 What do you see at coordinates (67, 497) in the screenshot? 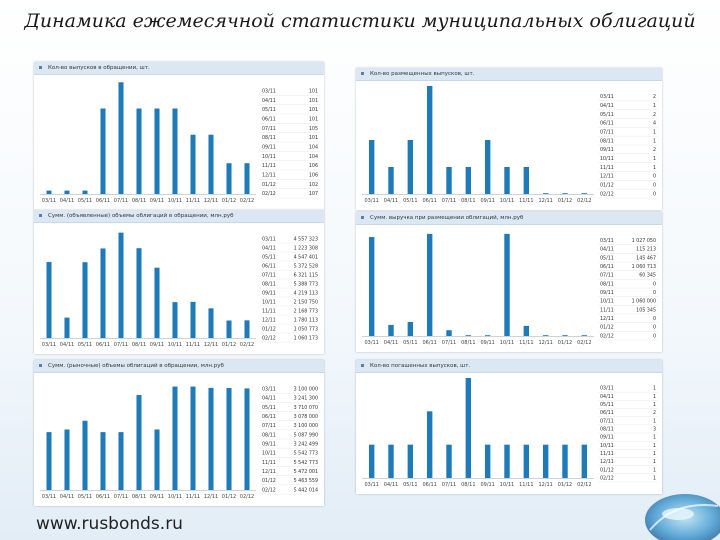
I see `x-tick-label: 04/11` at bounding box center [67, 497].